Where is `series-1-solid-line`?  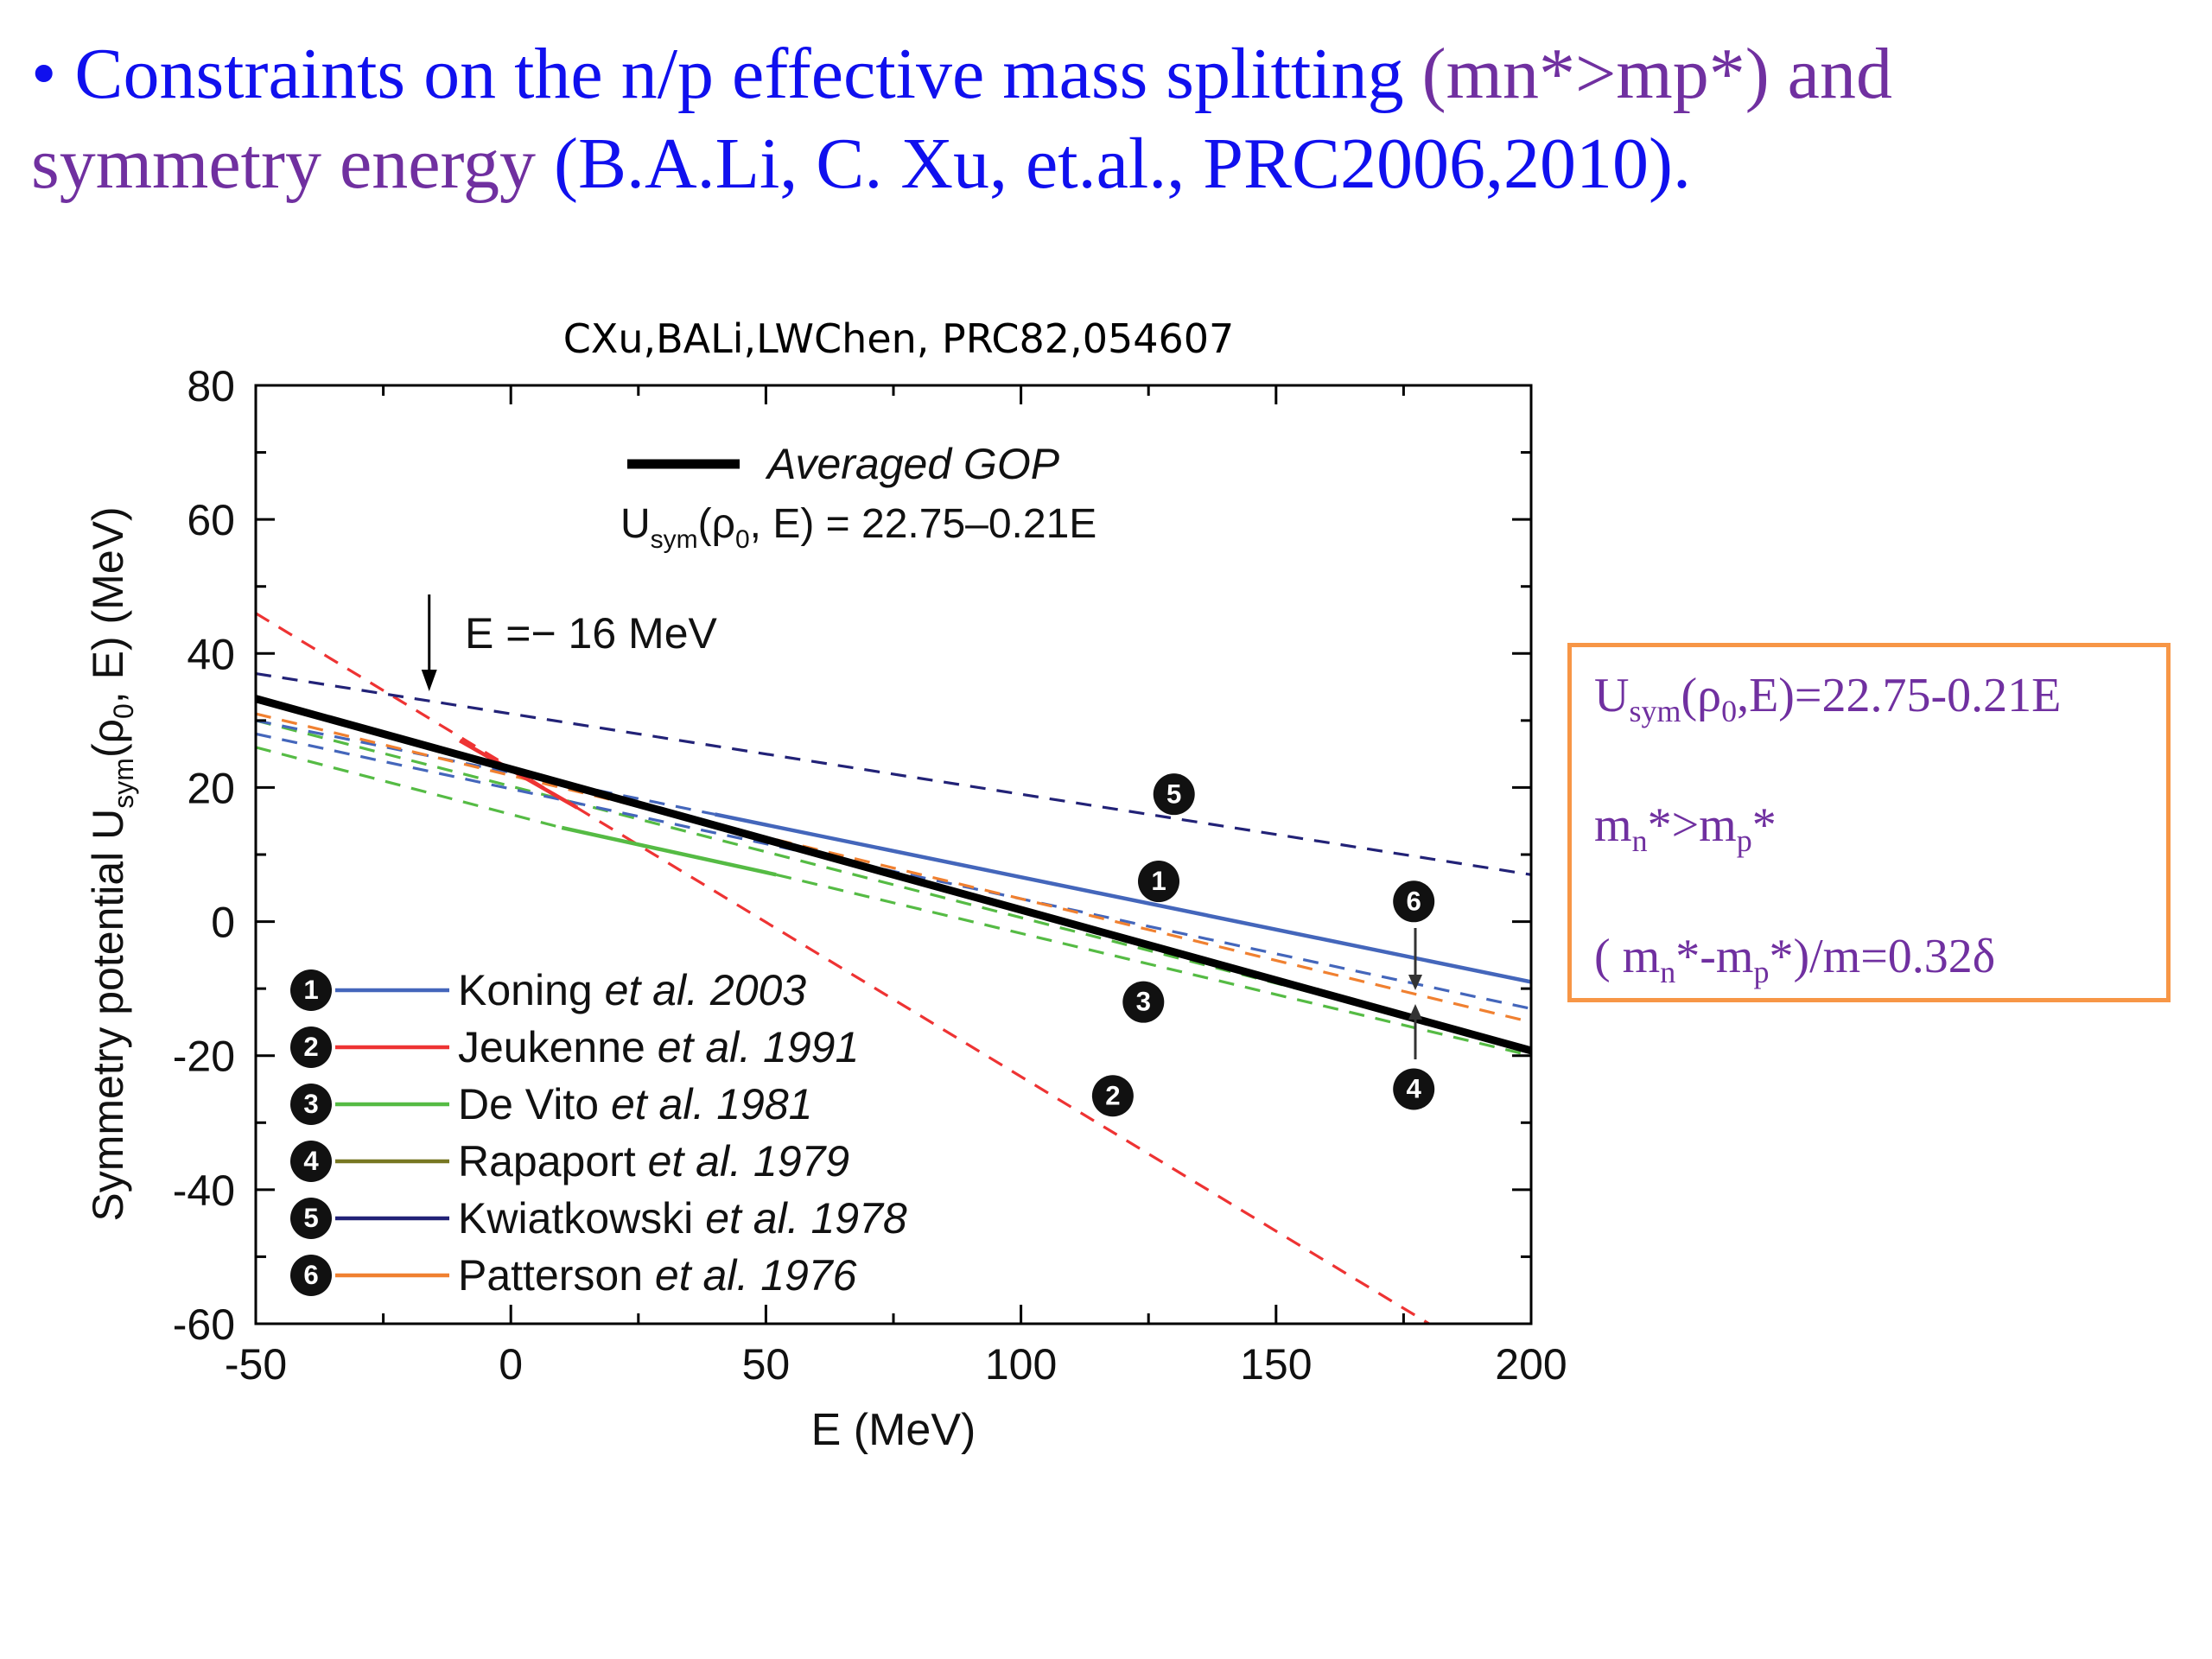
series-1-solid-line is located at coordinates (1122, 898).